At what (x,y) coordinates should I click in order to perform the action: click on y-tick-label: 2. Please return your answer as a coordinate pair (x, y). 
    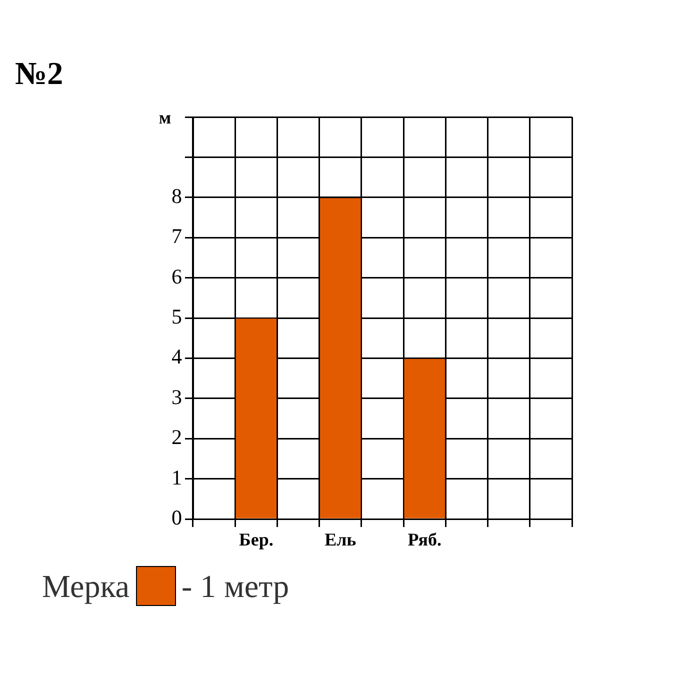
    Looking at the image, I should click on (177, 437).